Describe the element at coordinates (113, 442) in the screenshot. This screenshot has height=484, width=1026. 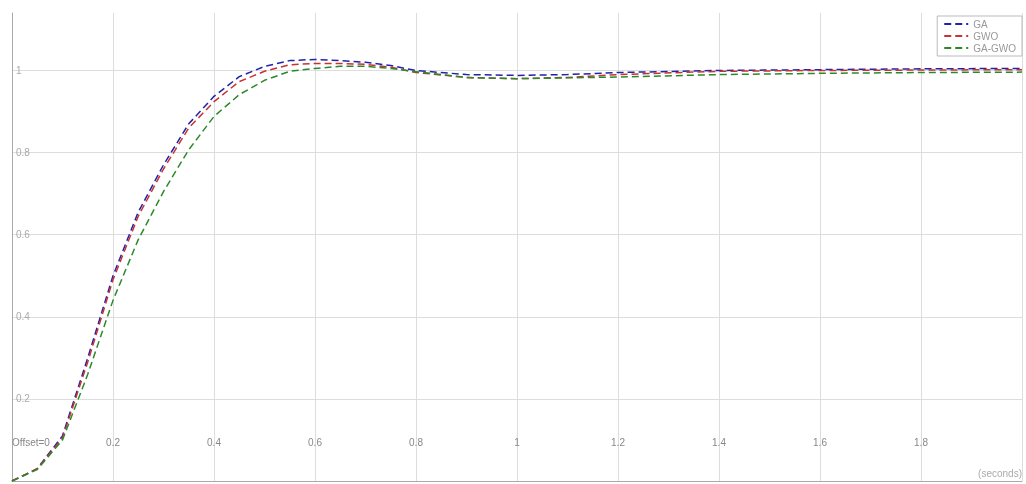
I see `x-tick-label: 0.2` at that location.